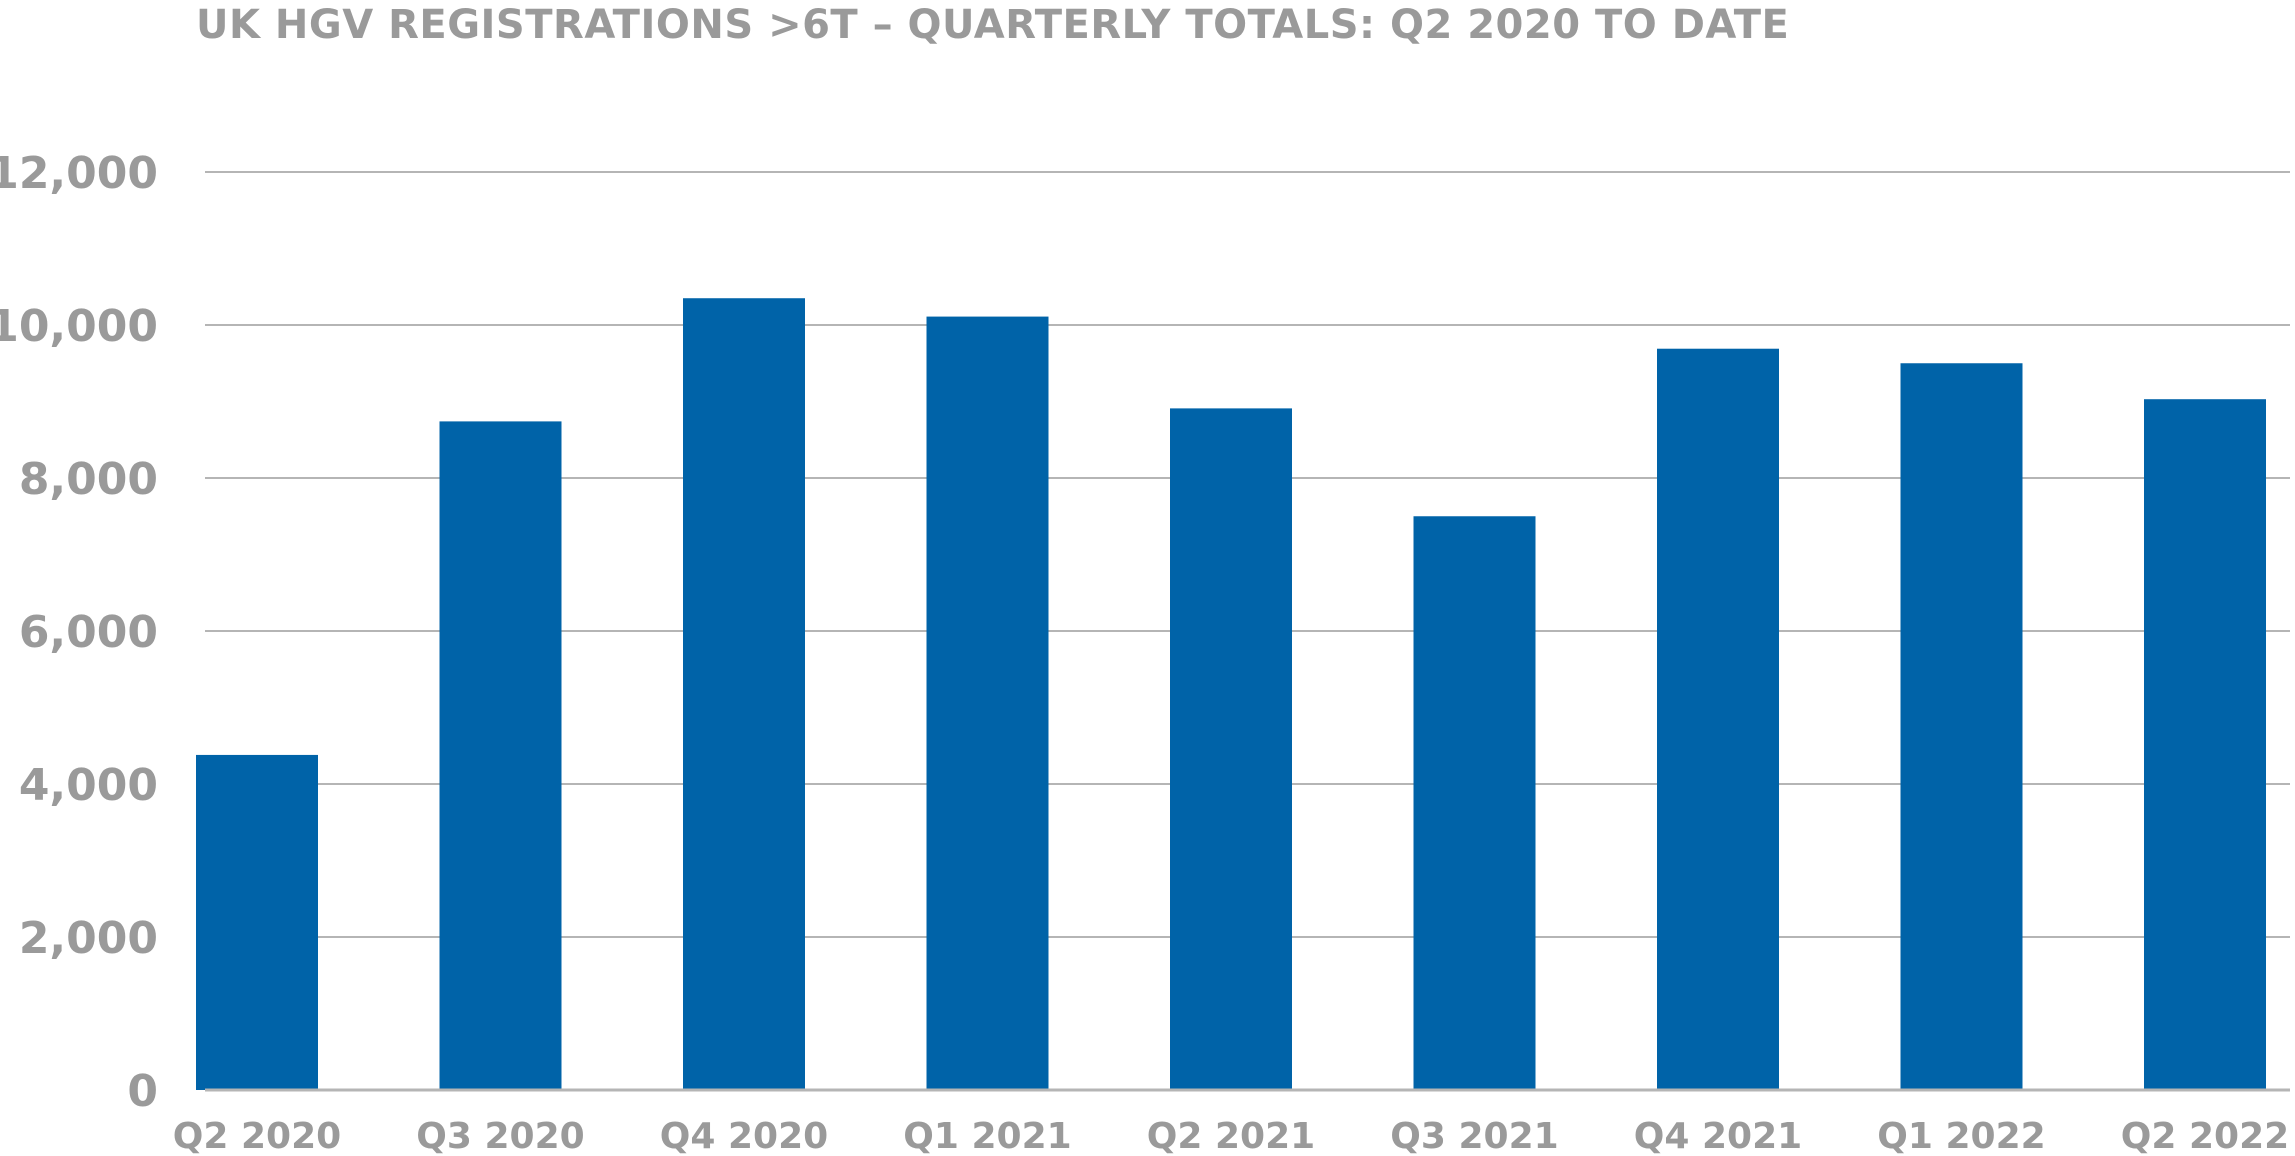  I want to click on y-tick-label: 2,000, so click(88, 938).